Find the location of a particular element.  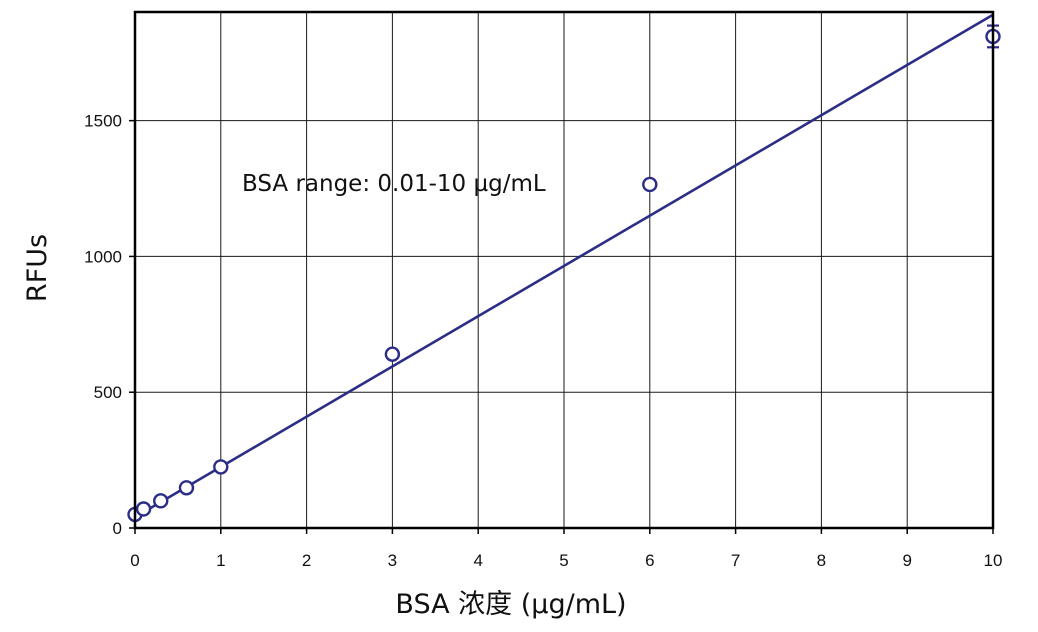

x-tick-label: 3 is located at coordinates (392, 560).